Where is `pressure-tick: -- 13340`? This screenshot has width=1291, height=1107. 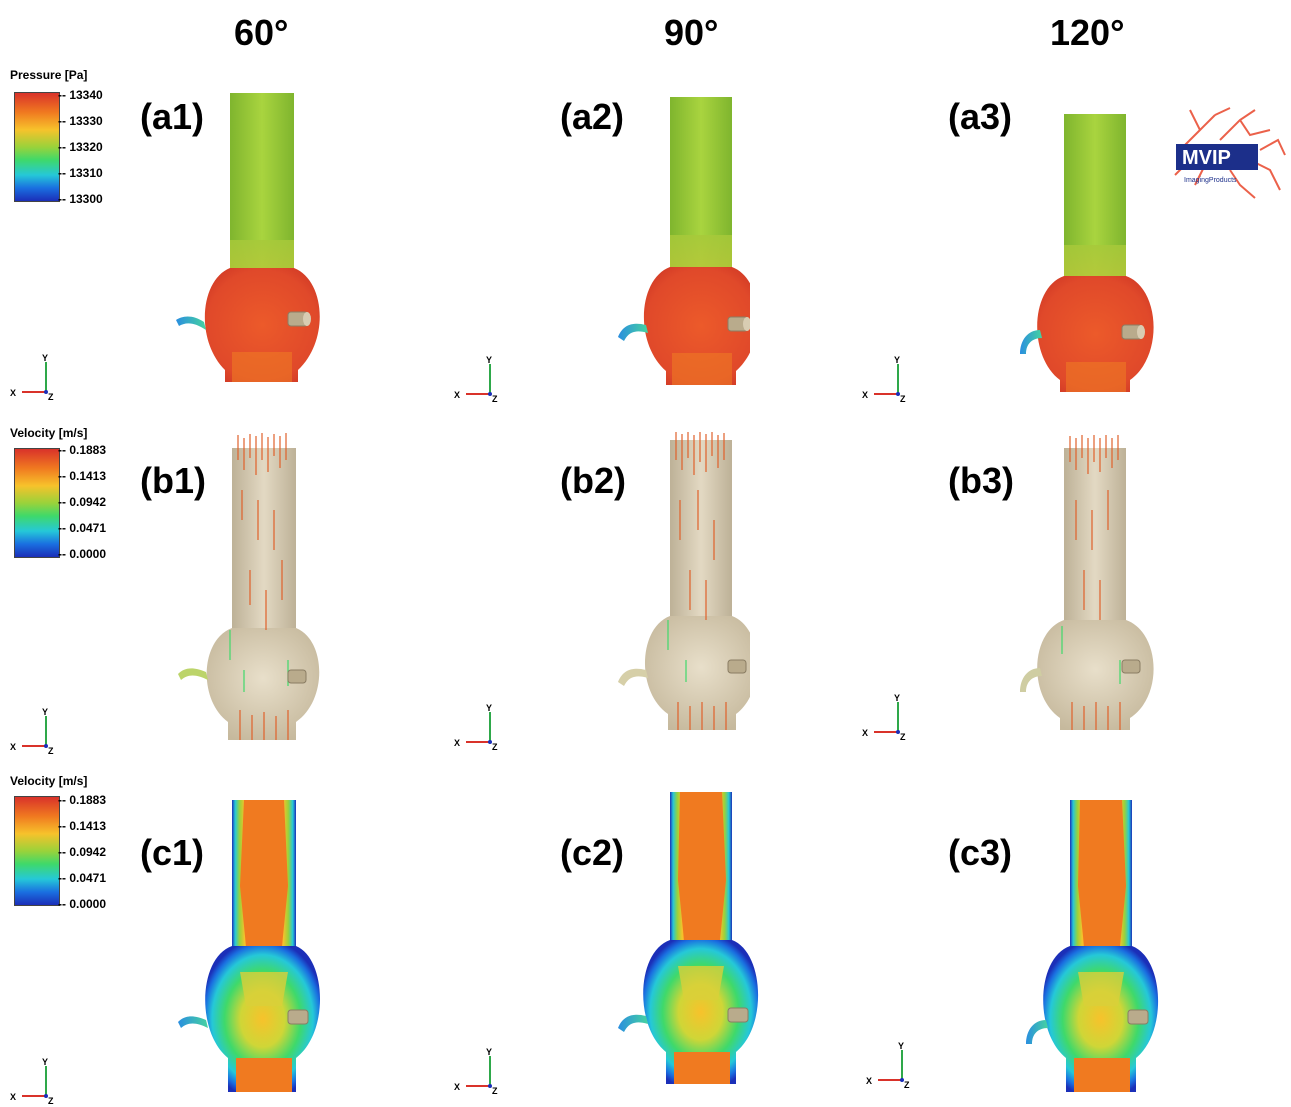 pressure-tick: -- 13340 is located at coordinates (80, 95).